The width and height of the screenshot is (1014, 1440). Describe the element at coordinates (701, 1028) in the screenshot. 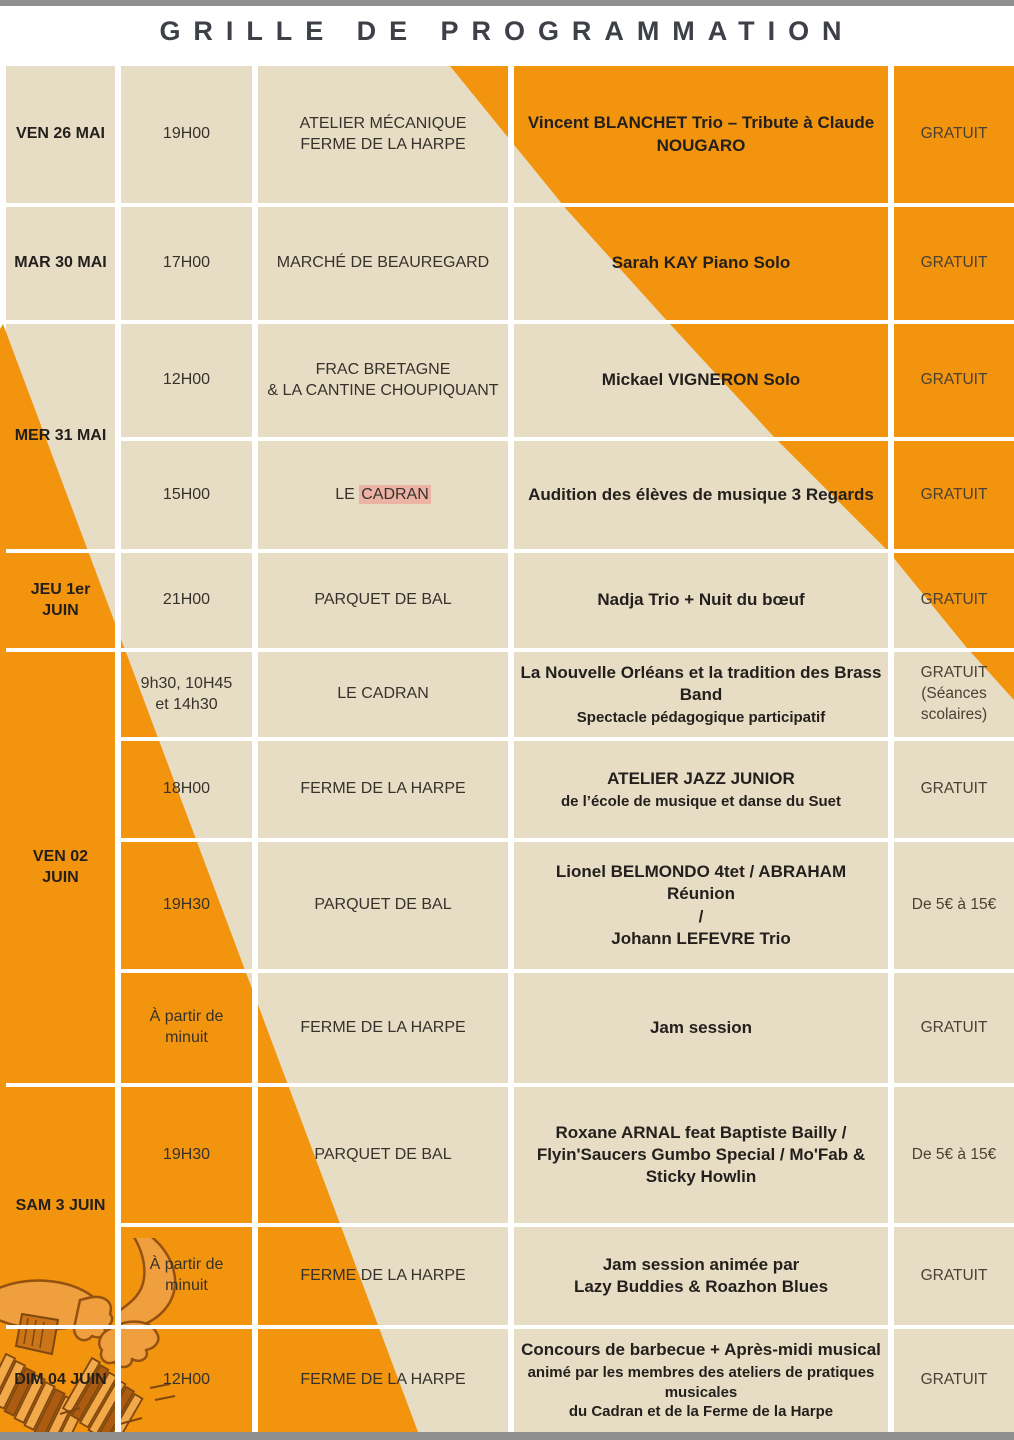

I see `event-cell: Jam session` at that location.